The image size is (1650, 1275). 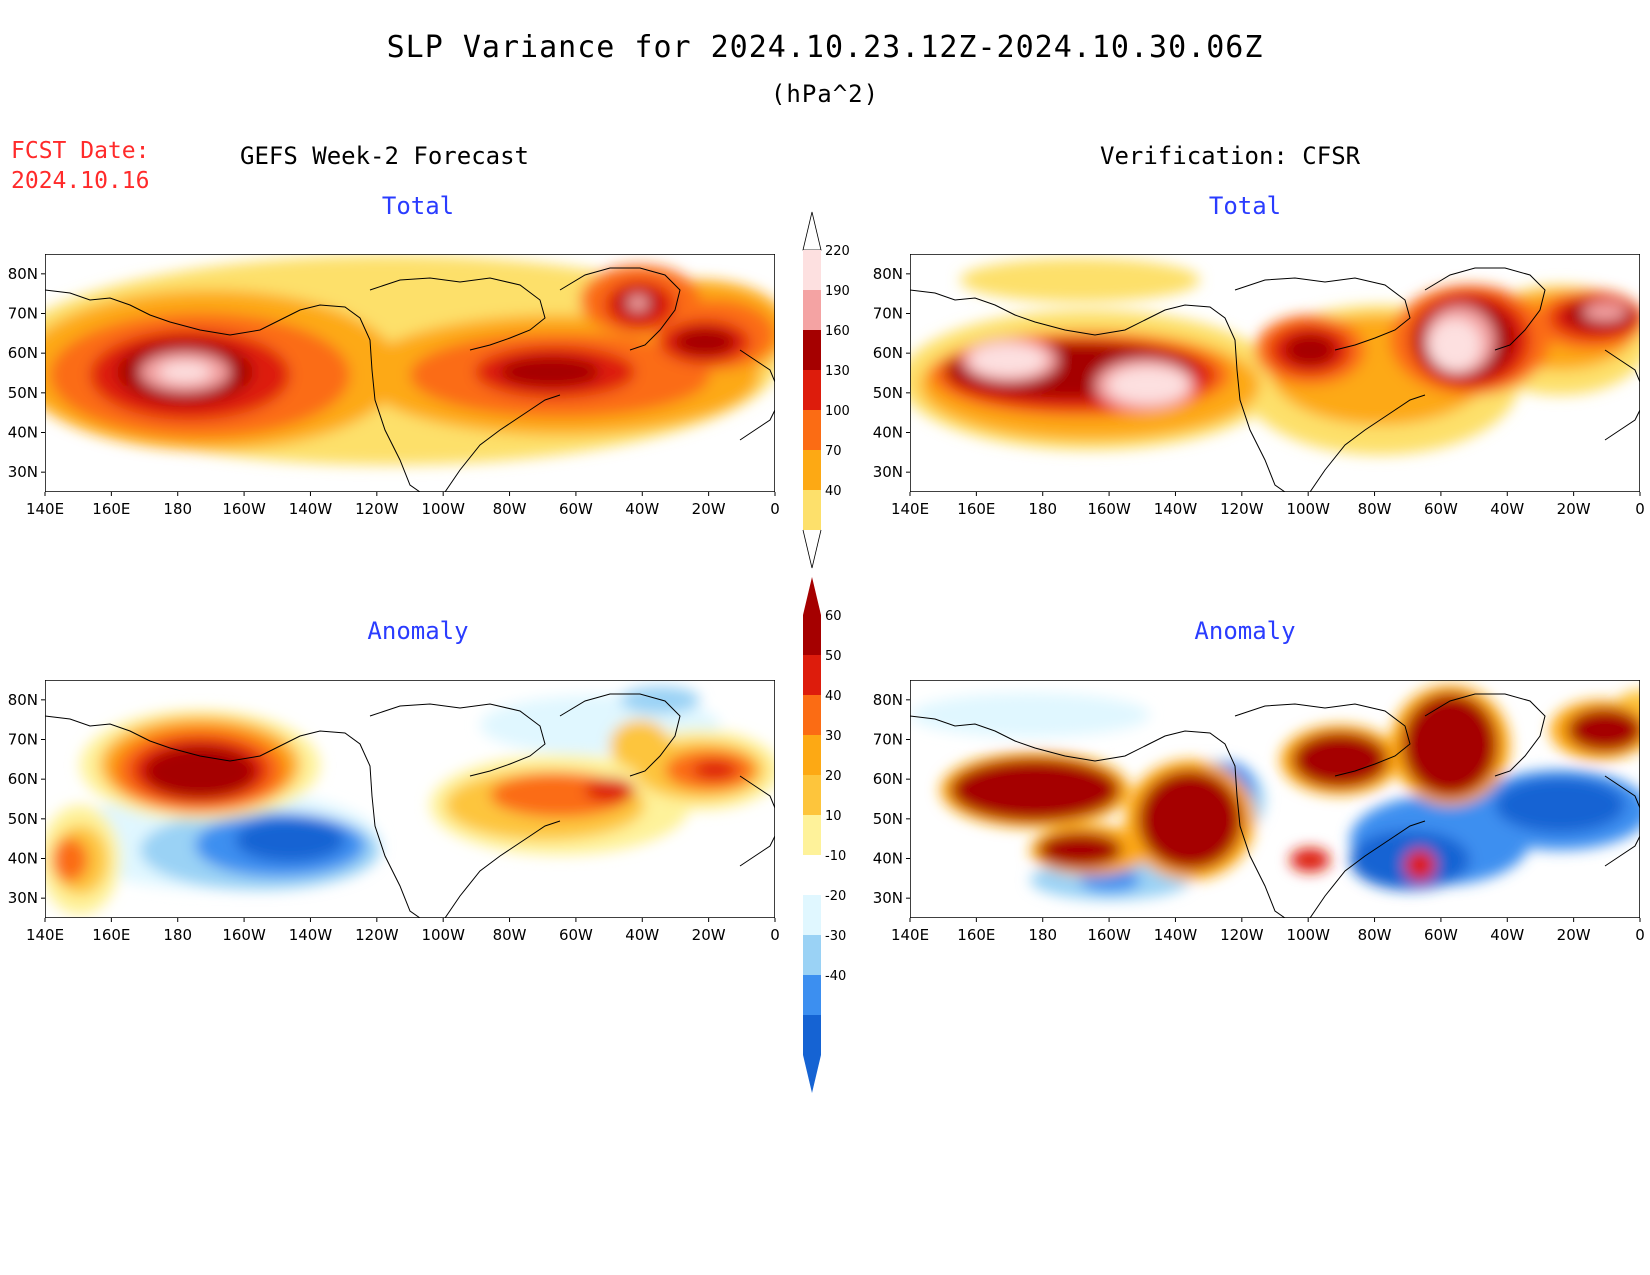 I want to click on map-verification-total, so click(x=1275, y=373).